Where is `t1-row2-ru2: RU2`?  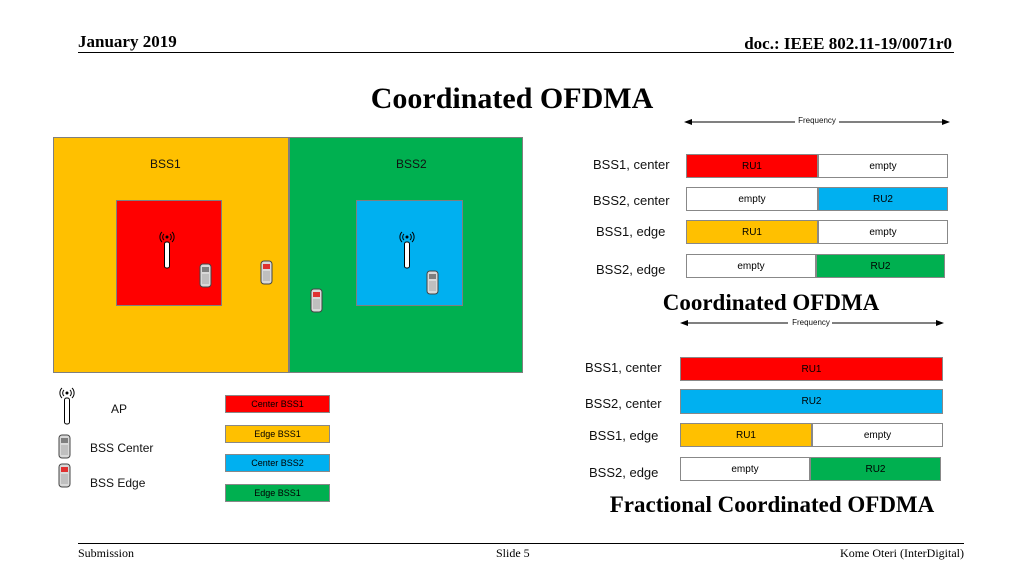 t1-row2-ru2: RU2 is located at coordinates (883, 199).